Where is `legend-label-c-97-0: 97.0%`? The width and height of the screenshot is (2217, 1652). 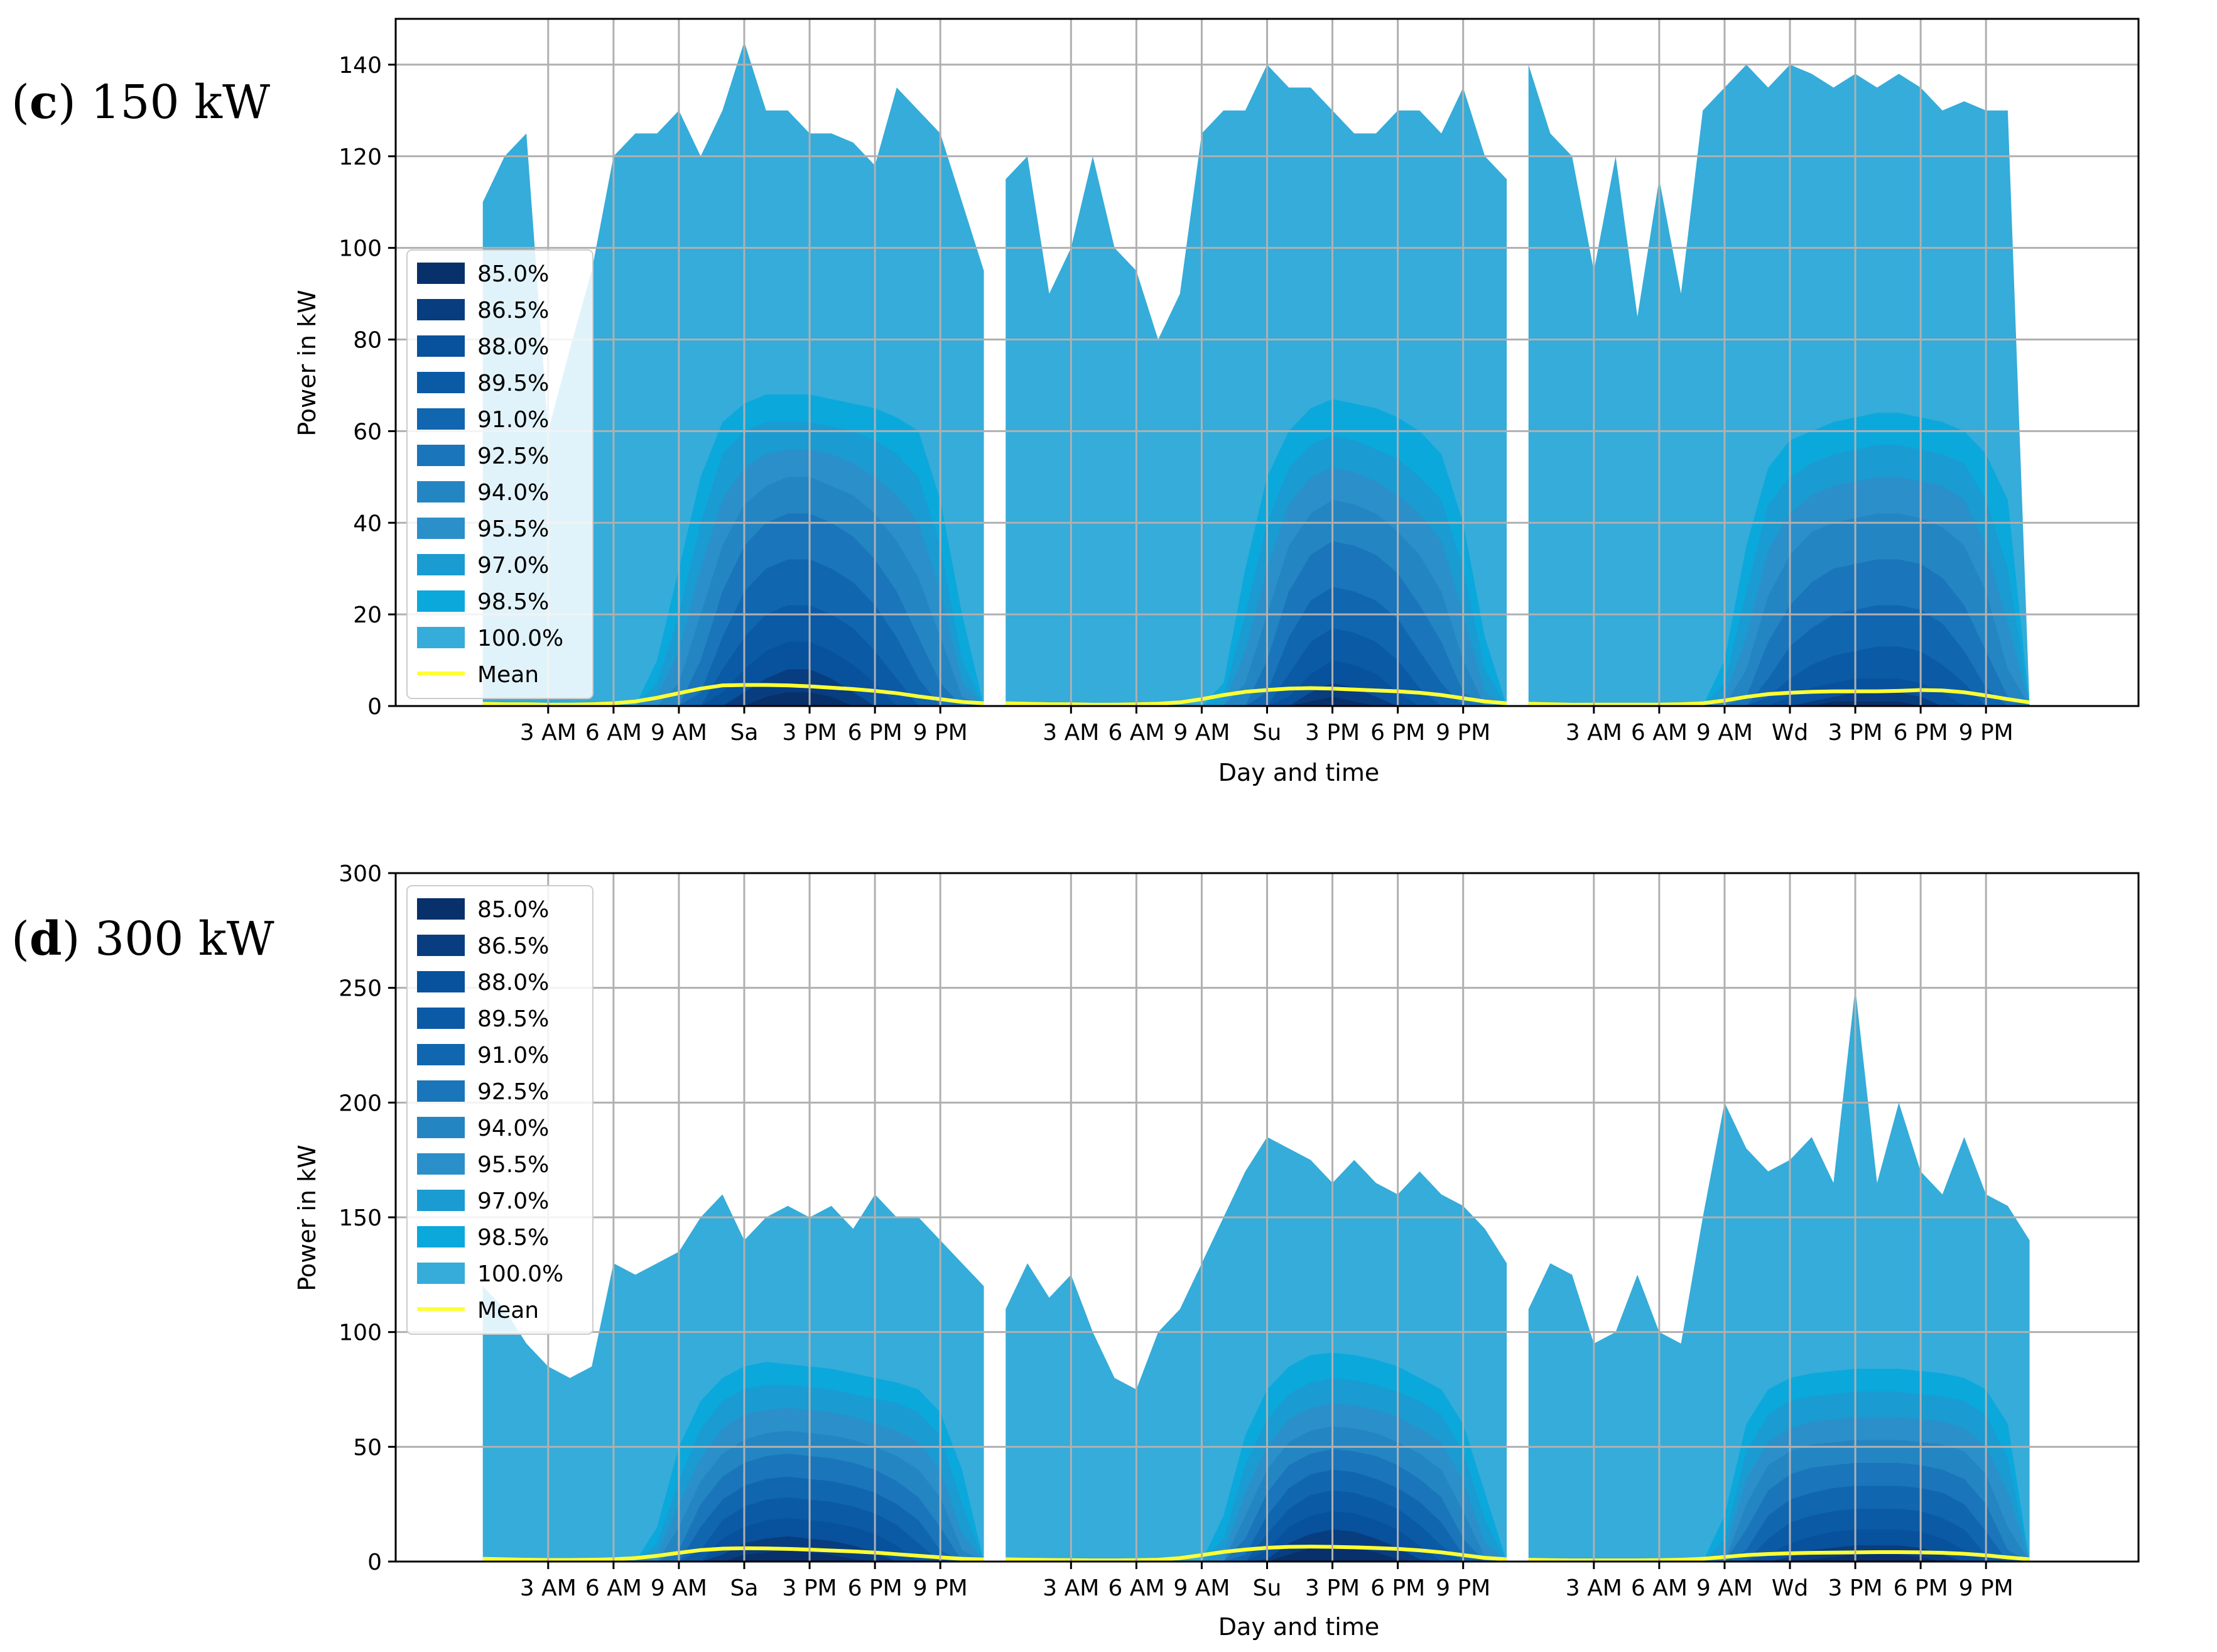 legend-label-c-97-0: 97.0% is located at coordinates (513, 566).